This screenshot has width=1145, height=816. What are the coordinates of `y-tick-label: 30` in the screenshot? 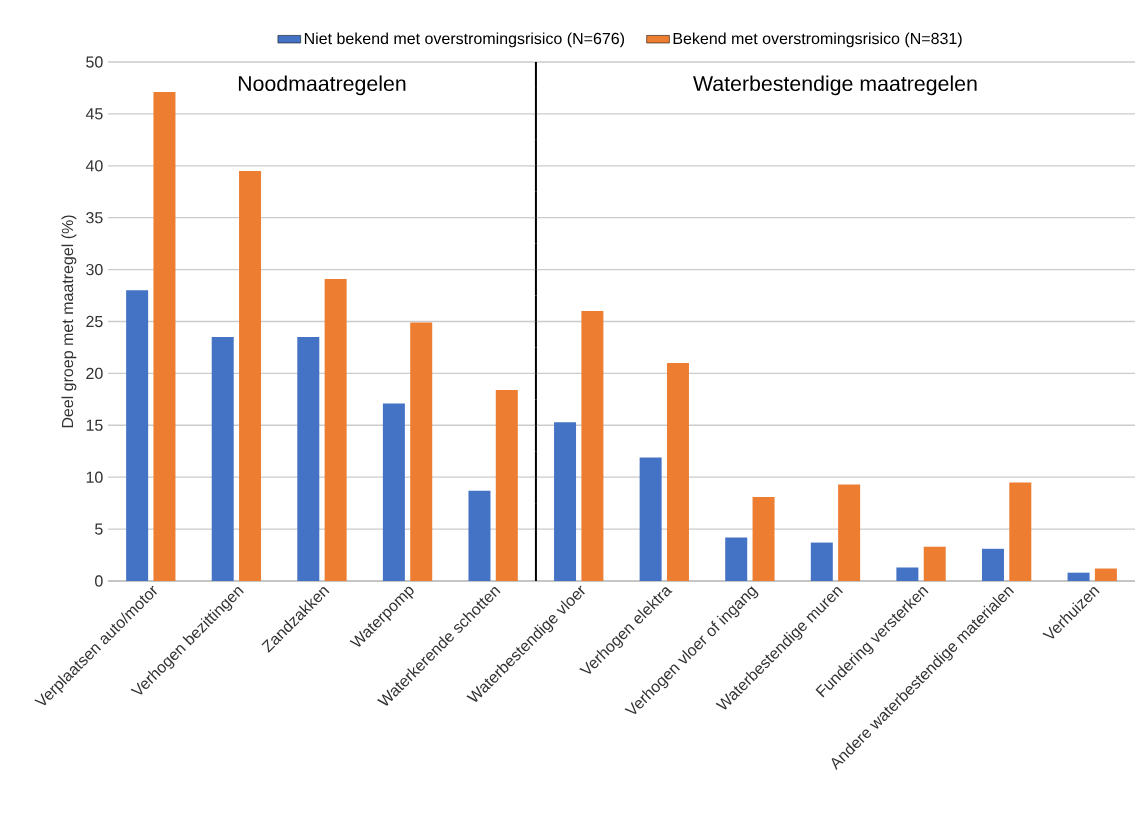 It's located at (94, 269).